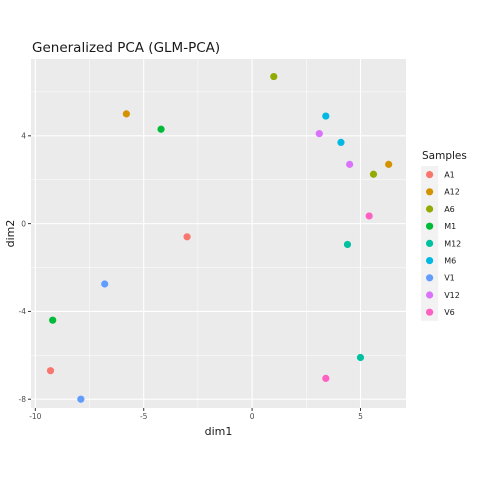 This screenshot has width=480, height=480. I want to click on y-tick-label: -8, so click(23, 399).